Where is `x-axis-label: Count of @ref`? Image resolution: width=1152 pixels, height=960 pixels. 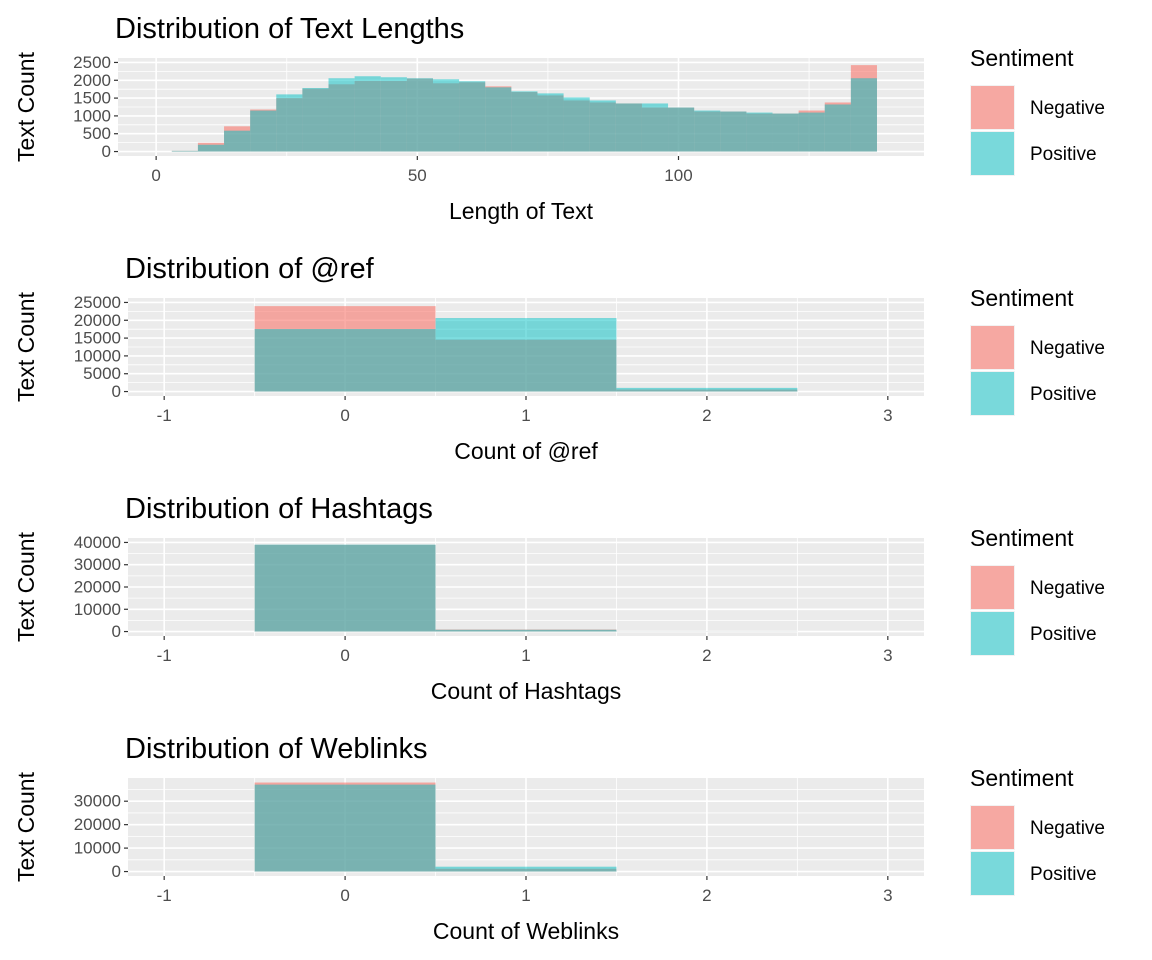
x-axis-label: Count of @ref is located at coordinates (526, 451).